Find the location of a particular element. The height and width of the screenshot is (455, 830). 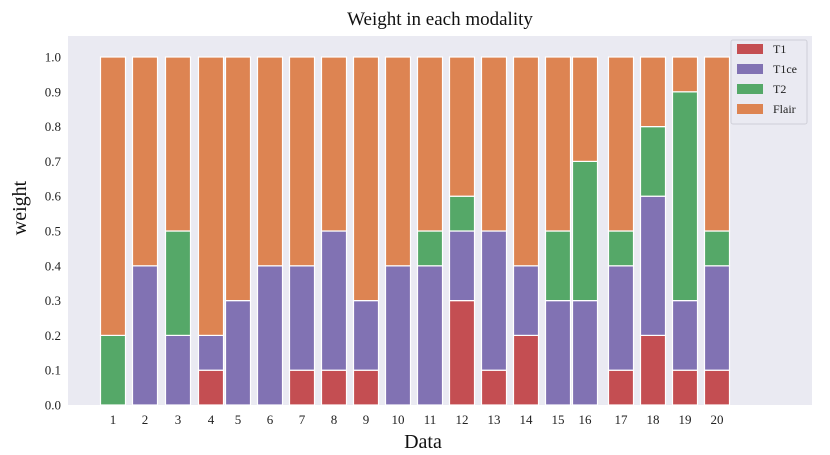

x-tick-label: 12 is located at coordinates (462, 419).